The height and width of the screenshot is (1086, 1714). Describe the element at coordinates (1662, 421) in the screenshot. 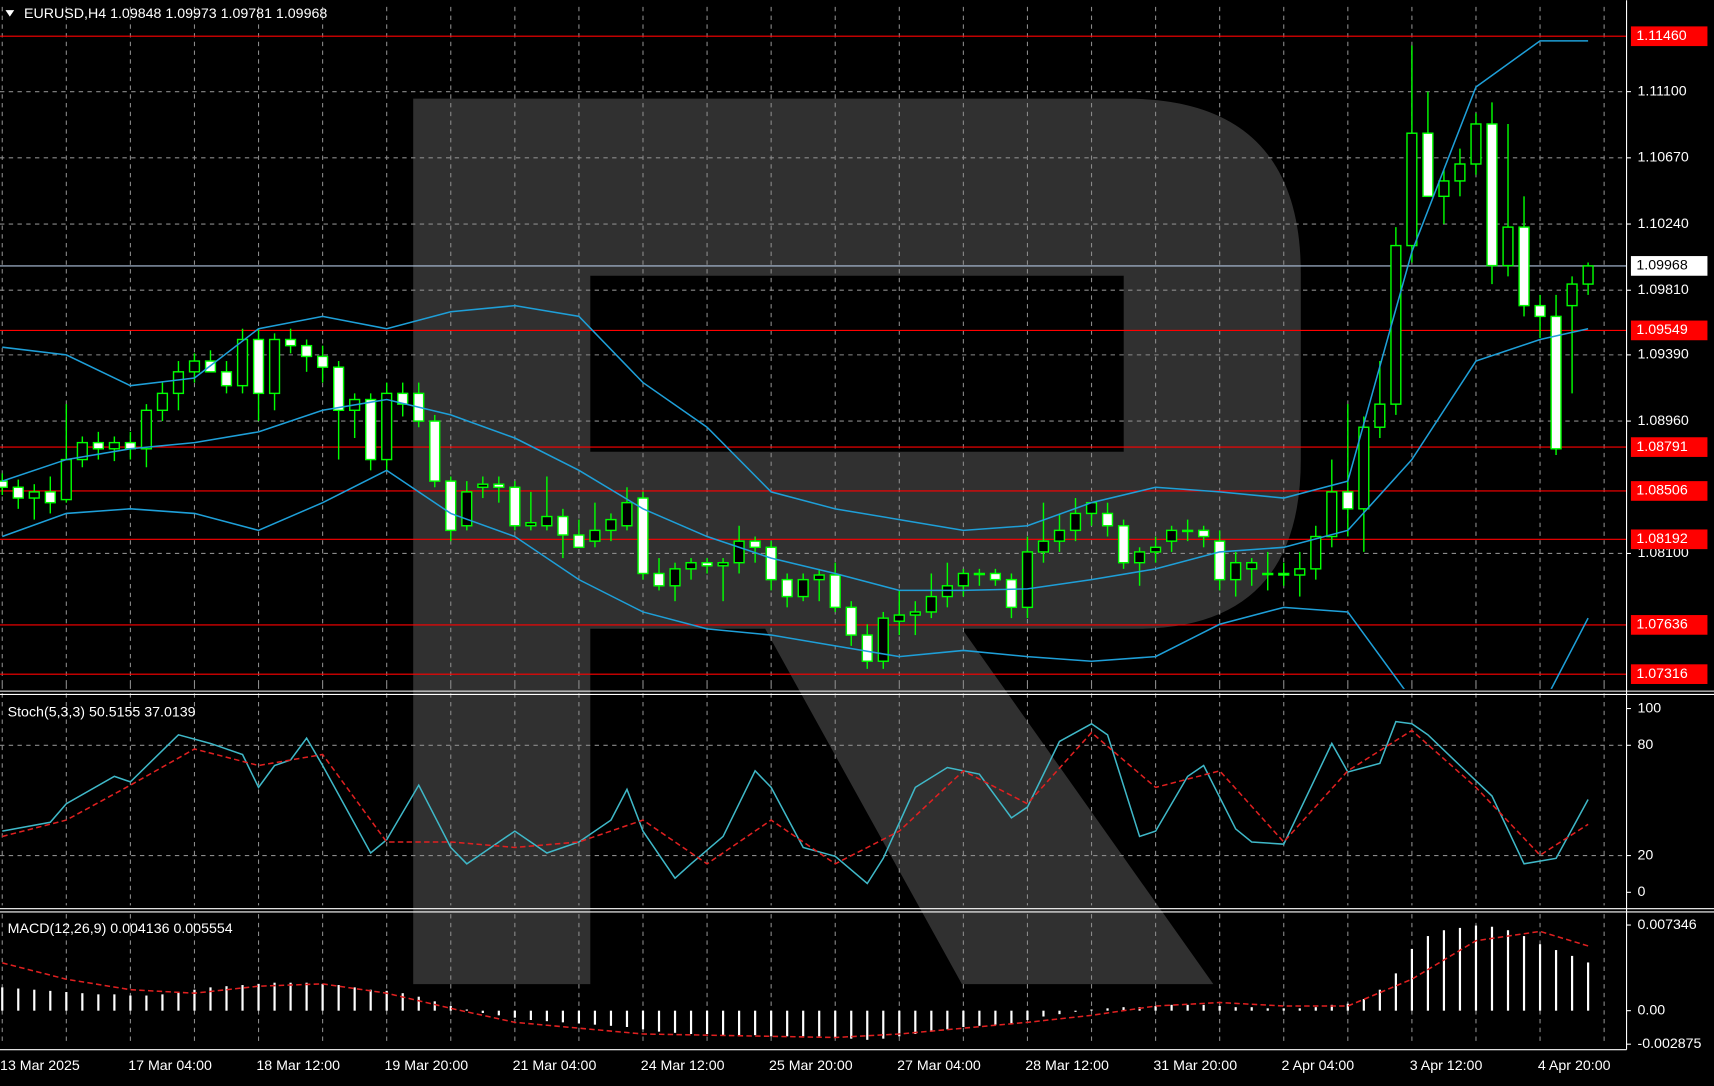

I see `y-tick-label: 1.08960` at that location.